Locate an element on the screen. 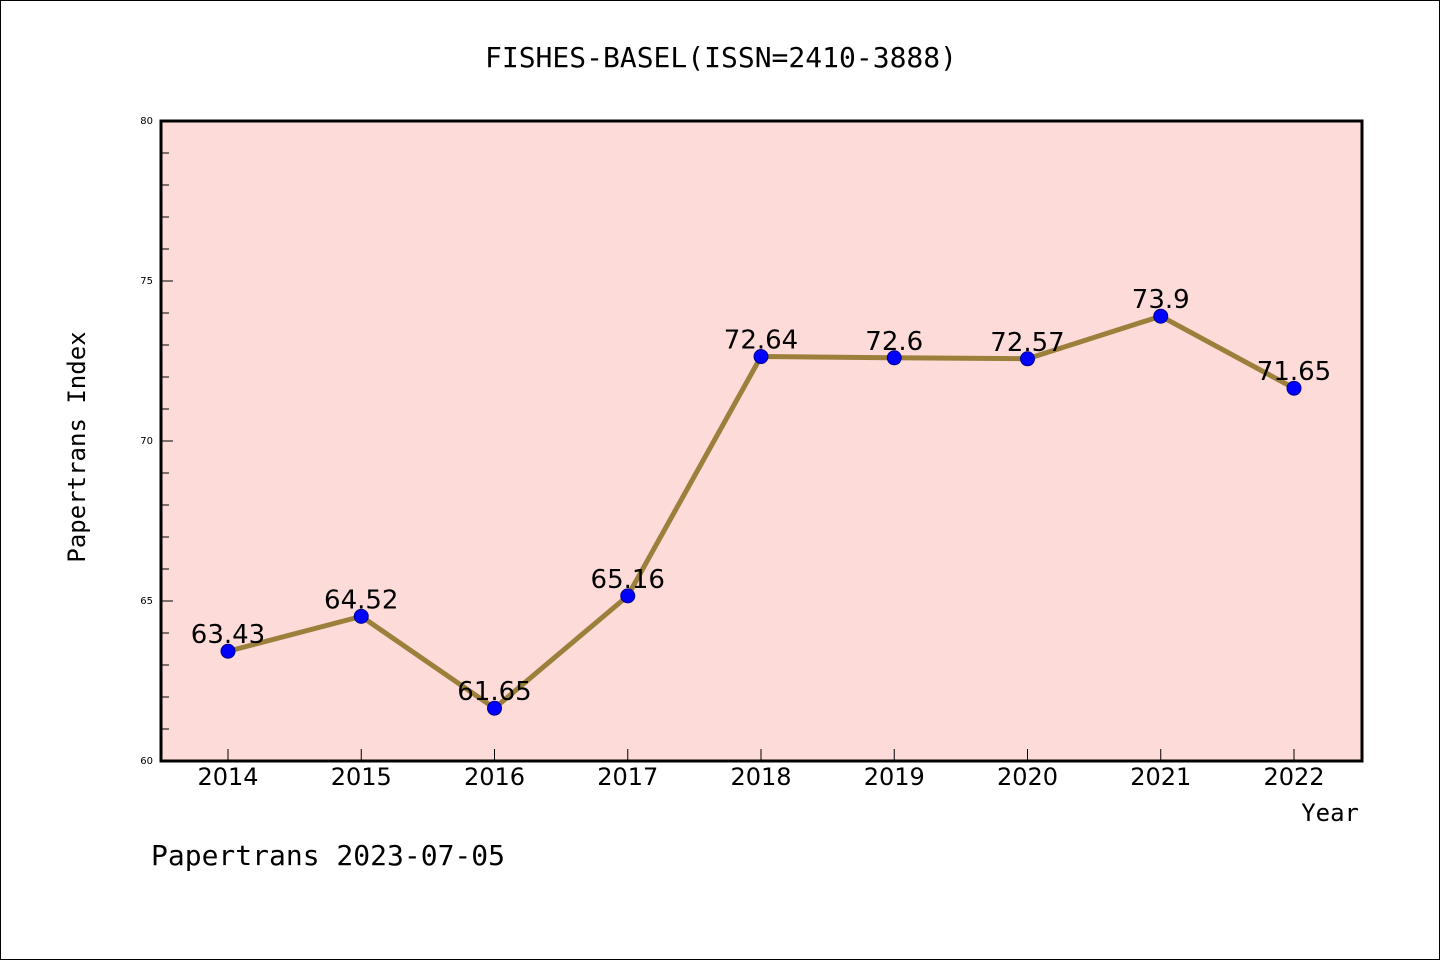  footer-credit: Papertrans 2023-07-05 is located at coordinates (328, 855).